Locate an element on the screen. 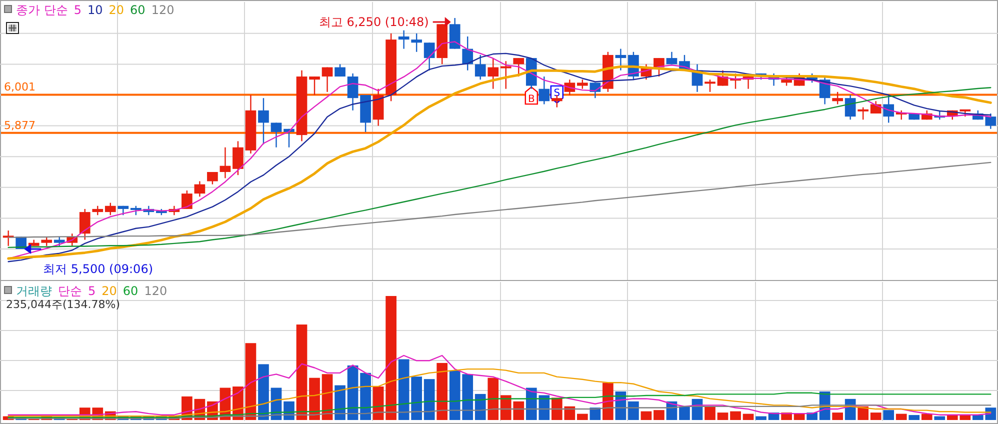 This screenshot has height=424, width=998. annotation: 최저 5,500 (09:06) is located at coordinates (98, 269).